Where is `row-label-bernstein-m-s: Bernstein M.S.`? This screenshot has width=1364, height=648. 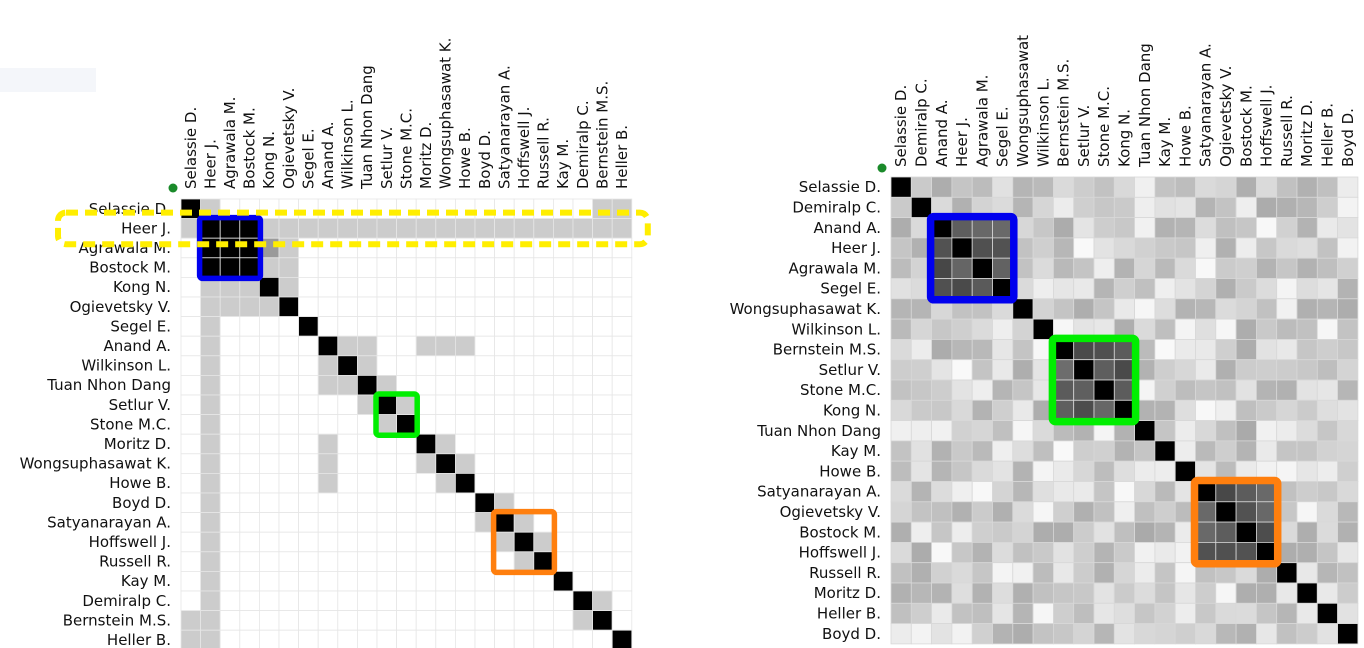 row-label-bernstein-m-s: Bernstein M.S. is located at coordinates (827, 350).